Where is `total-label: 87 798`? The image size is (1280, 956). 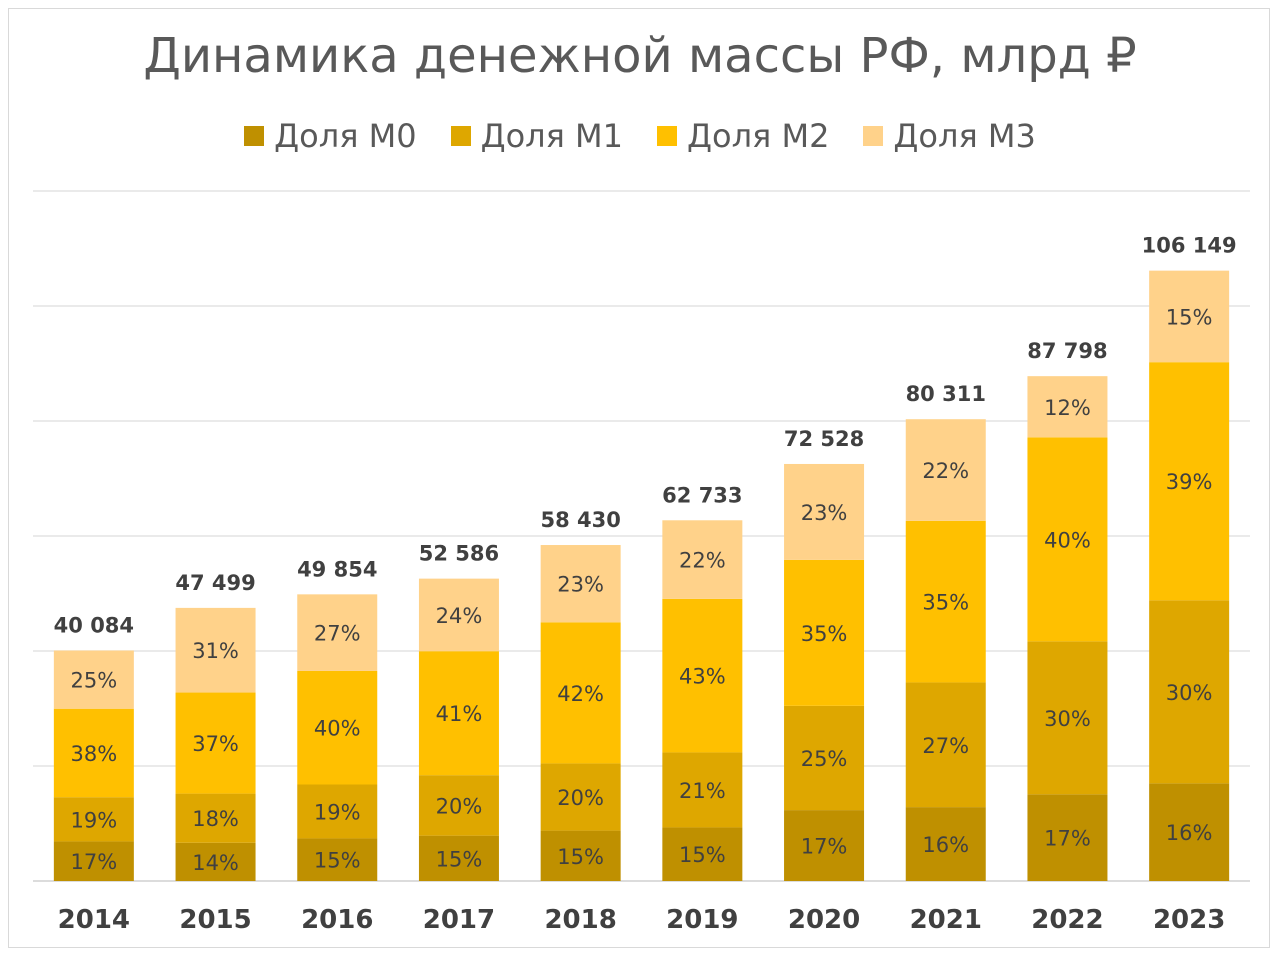 total-label: 87 798 is located at coordinates (1067, 351).